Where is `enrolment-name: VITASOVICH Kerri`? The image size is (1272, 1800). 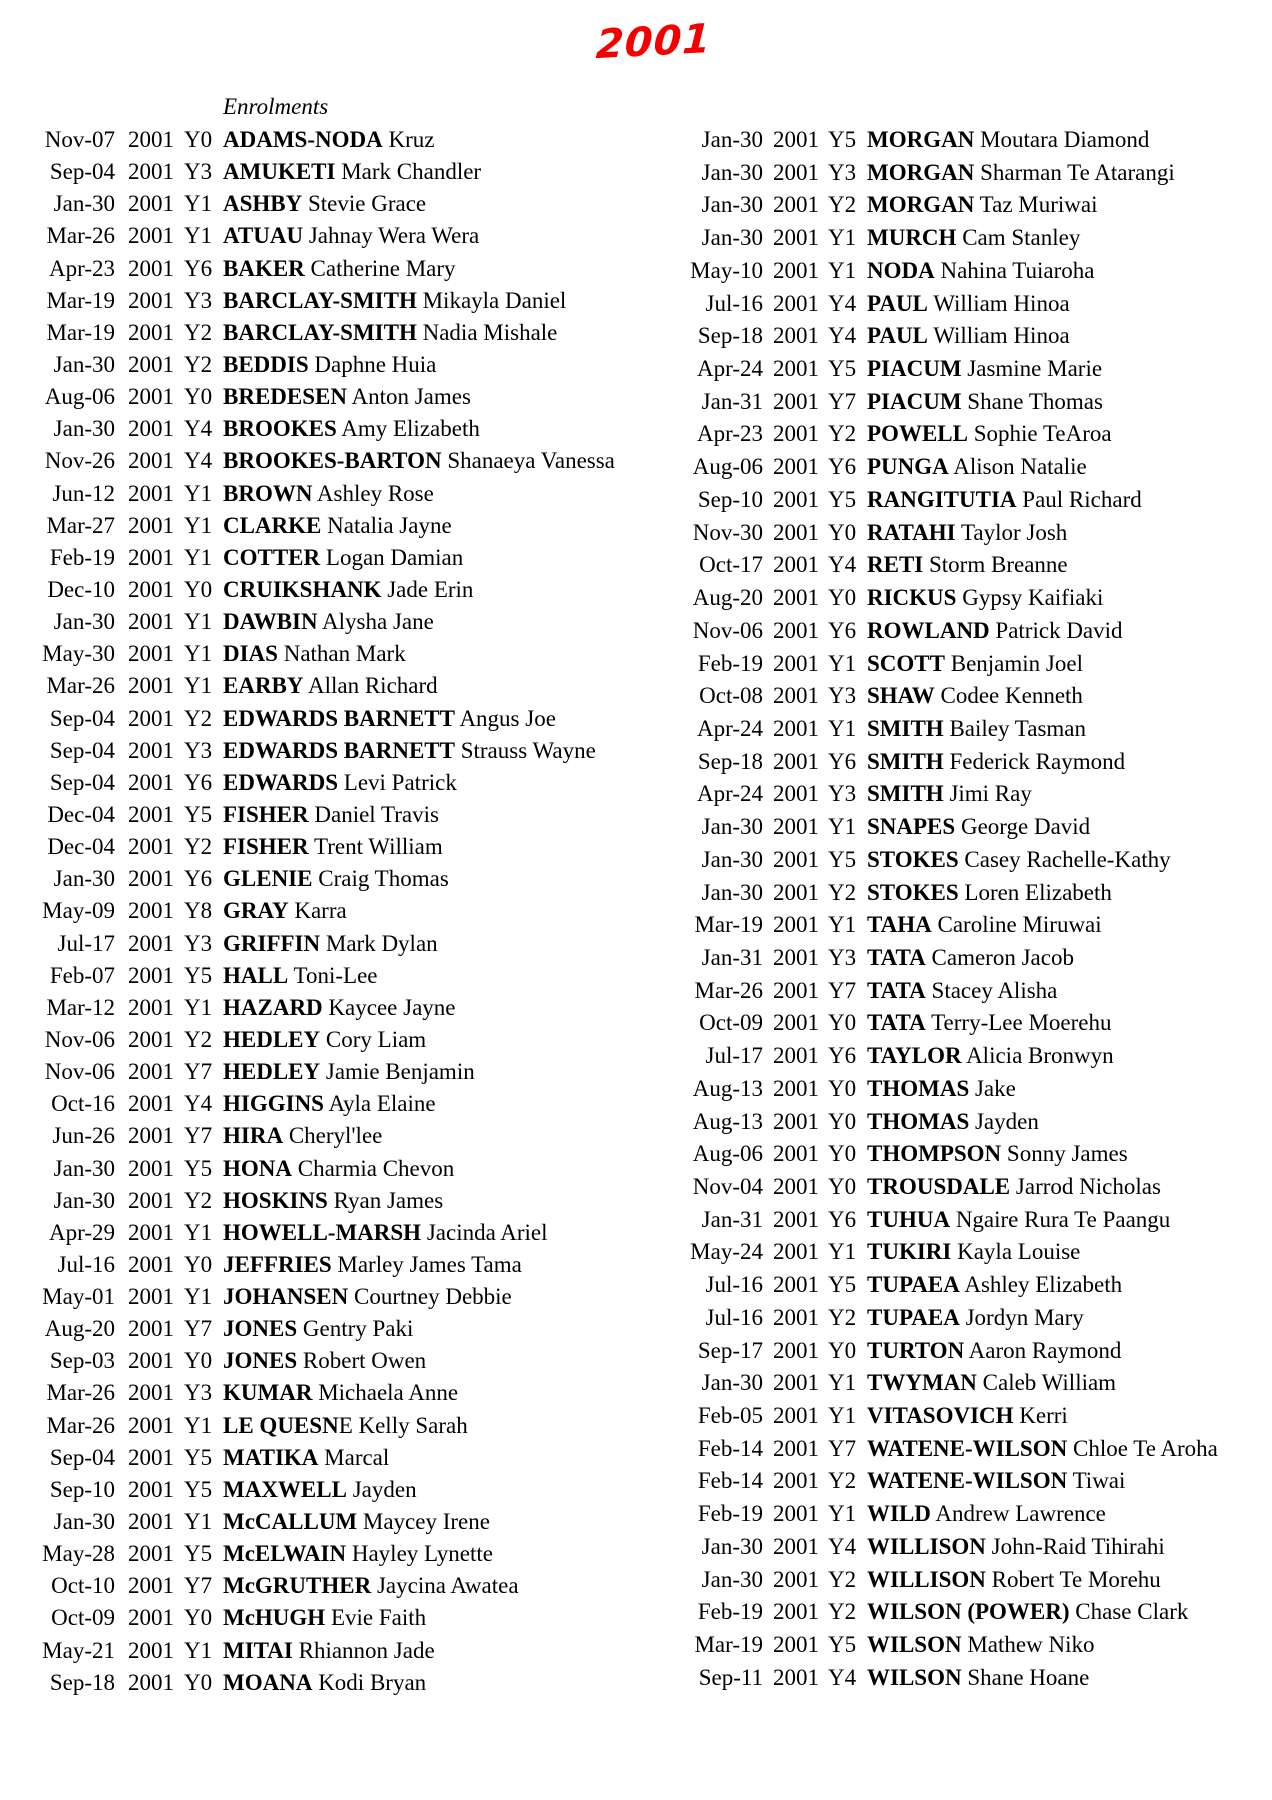 enrolment-name: VITASOVICH Kerri is located at coordinates (1066, 1416).